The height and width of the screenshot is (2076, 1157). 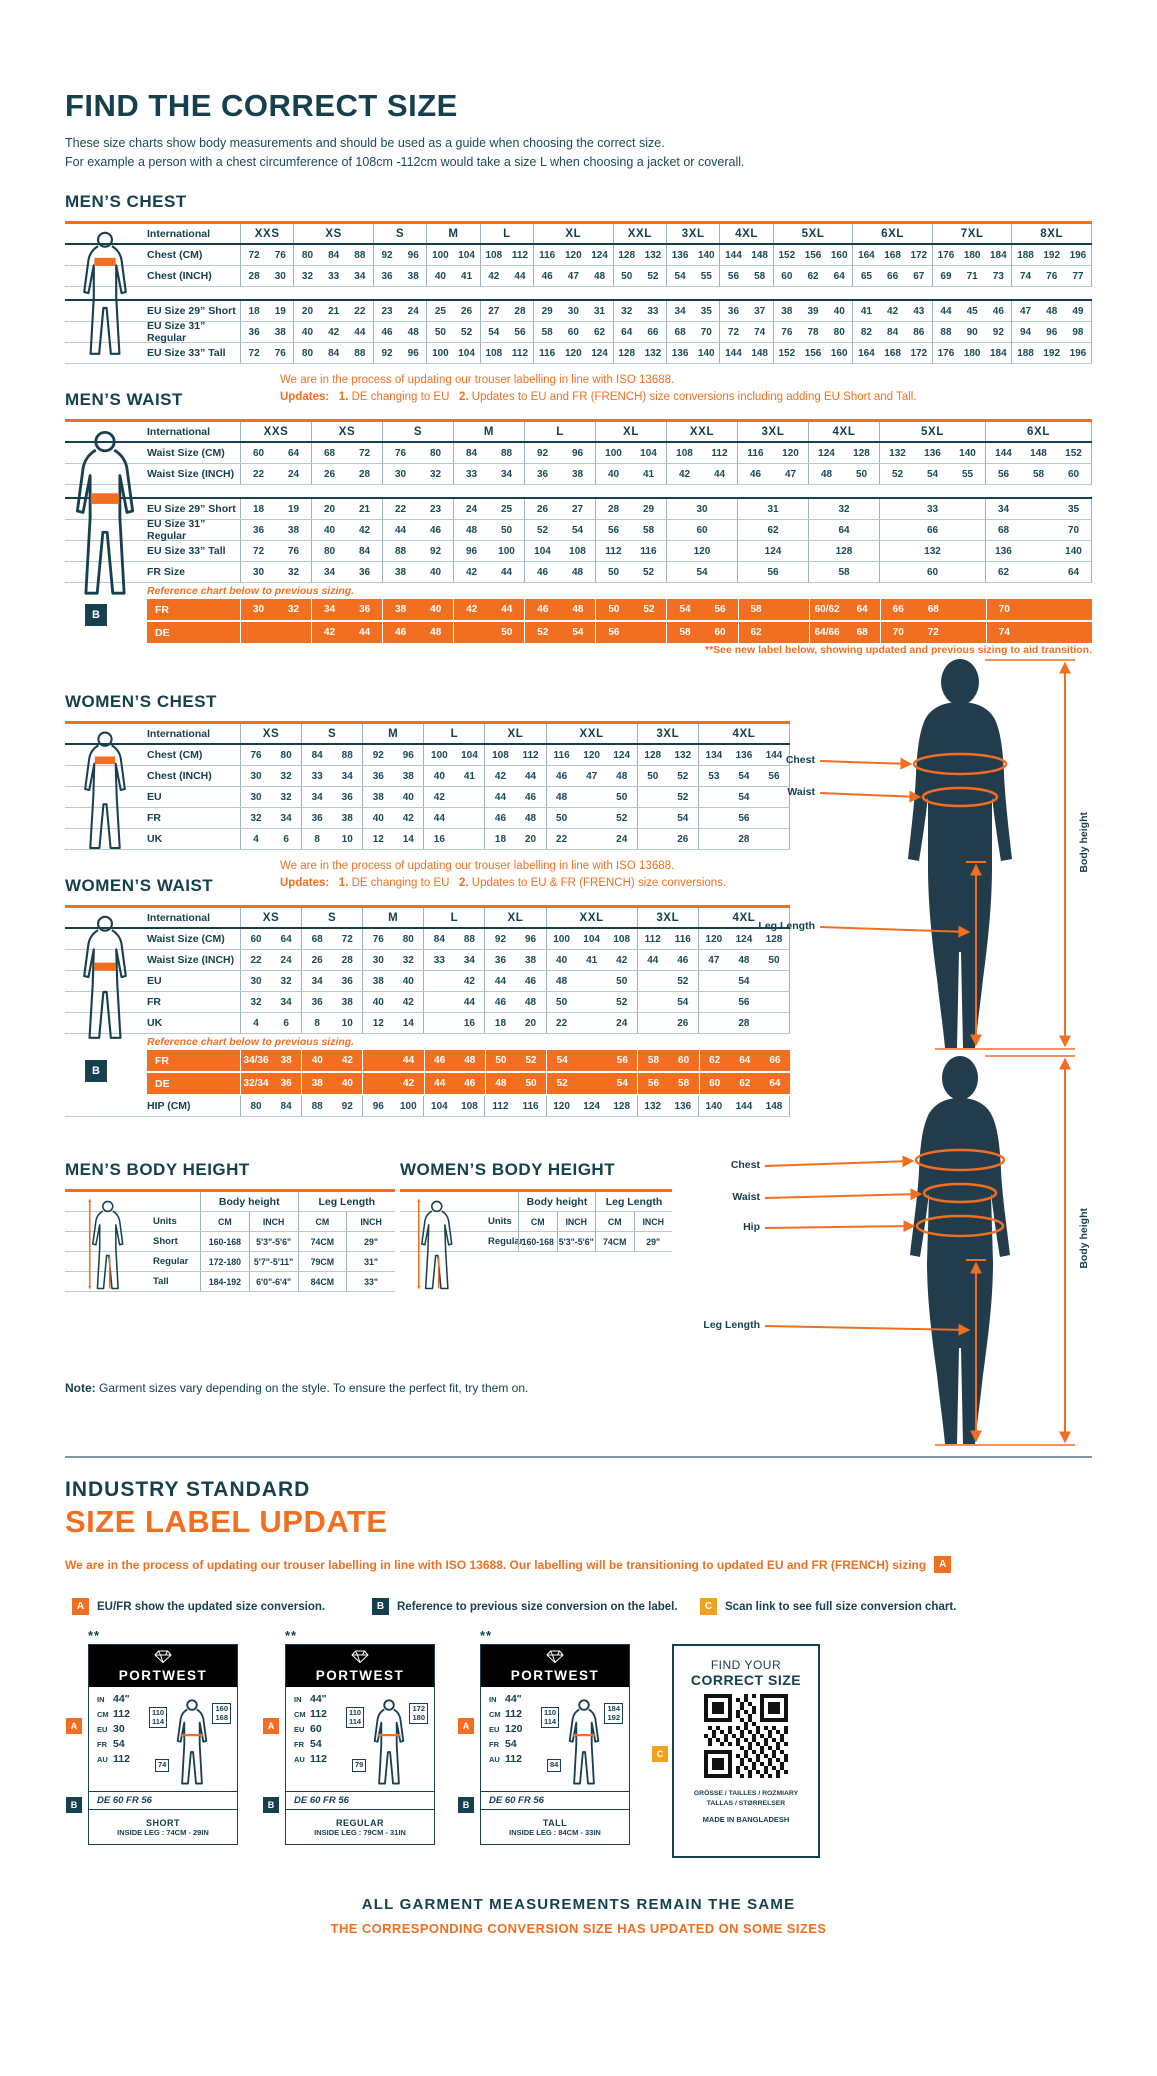 What do you see at coordinates (329, 509) in the screenshot?
I see `size-value: 20` at bounding box center [329, 509].